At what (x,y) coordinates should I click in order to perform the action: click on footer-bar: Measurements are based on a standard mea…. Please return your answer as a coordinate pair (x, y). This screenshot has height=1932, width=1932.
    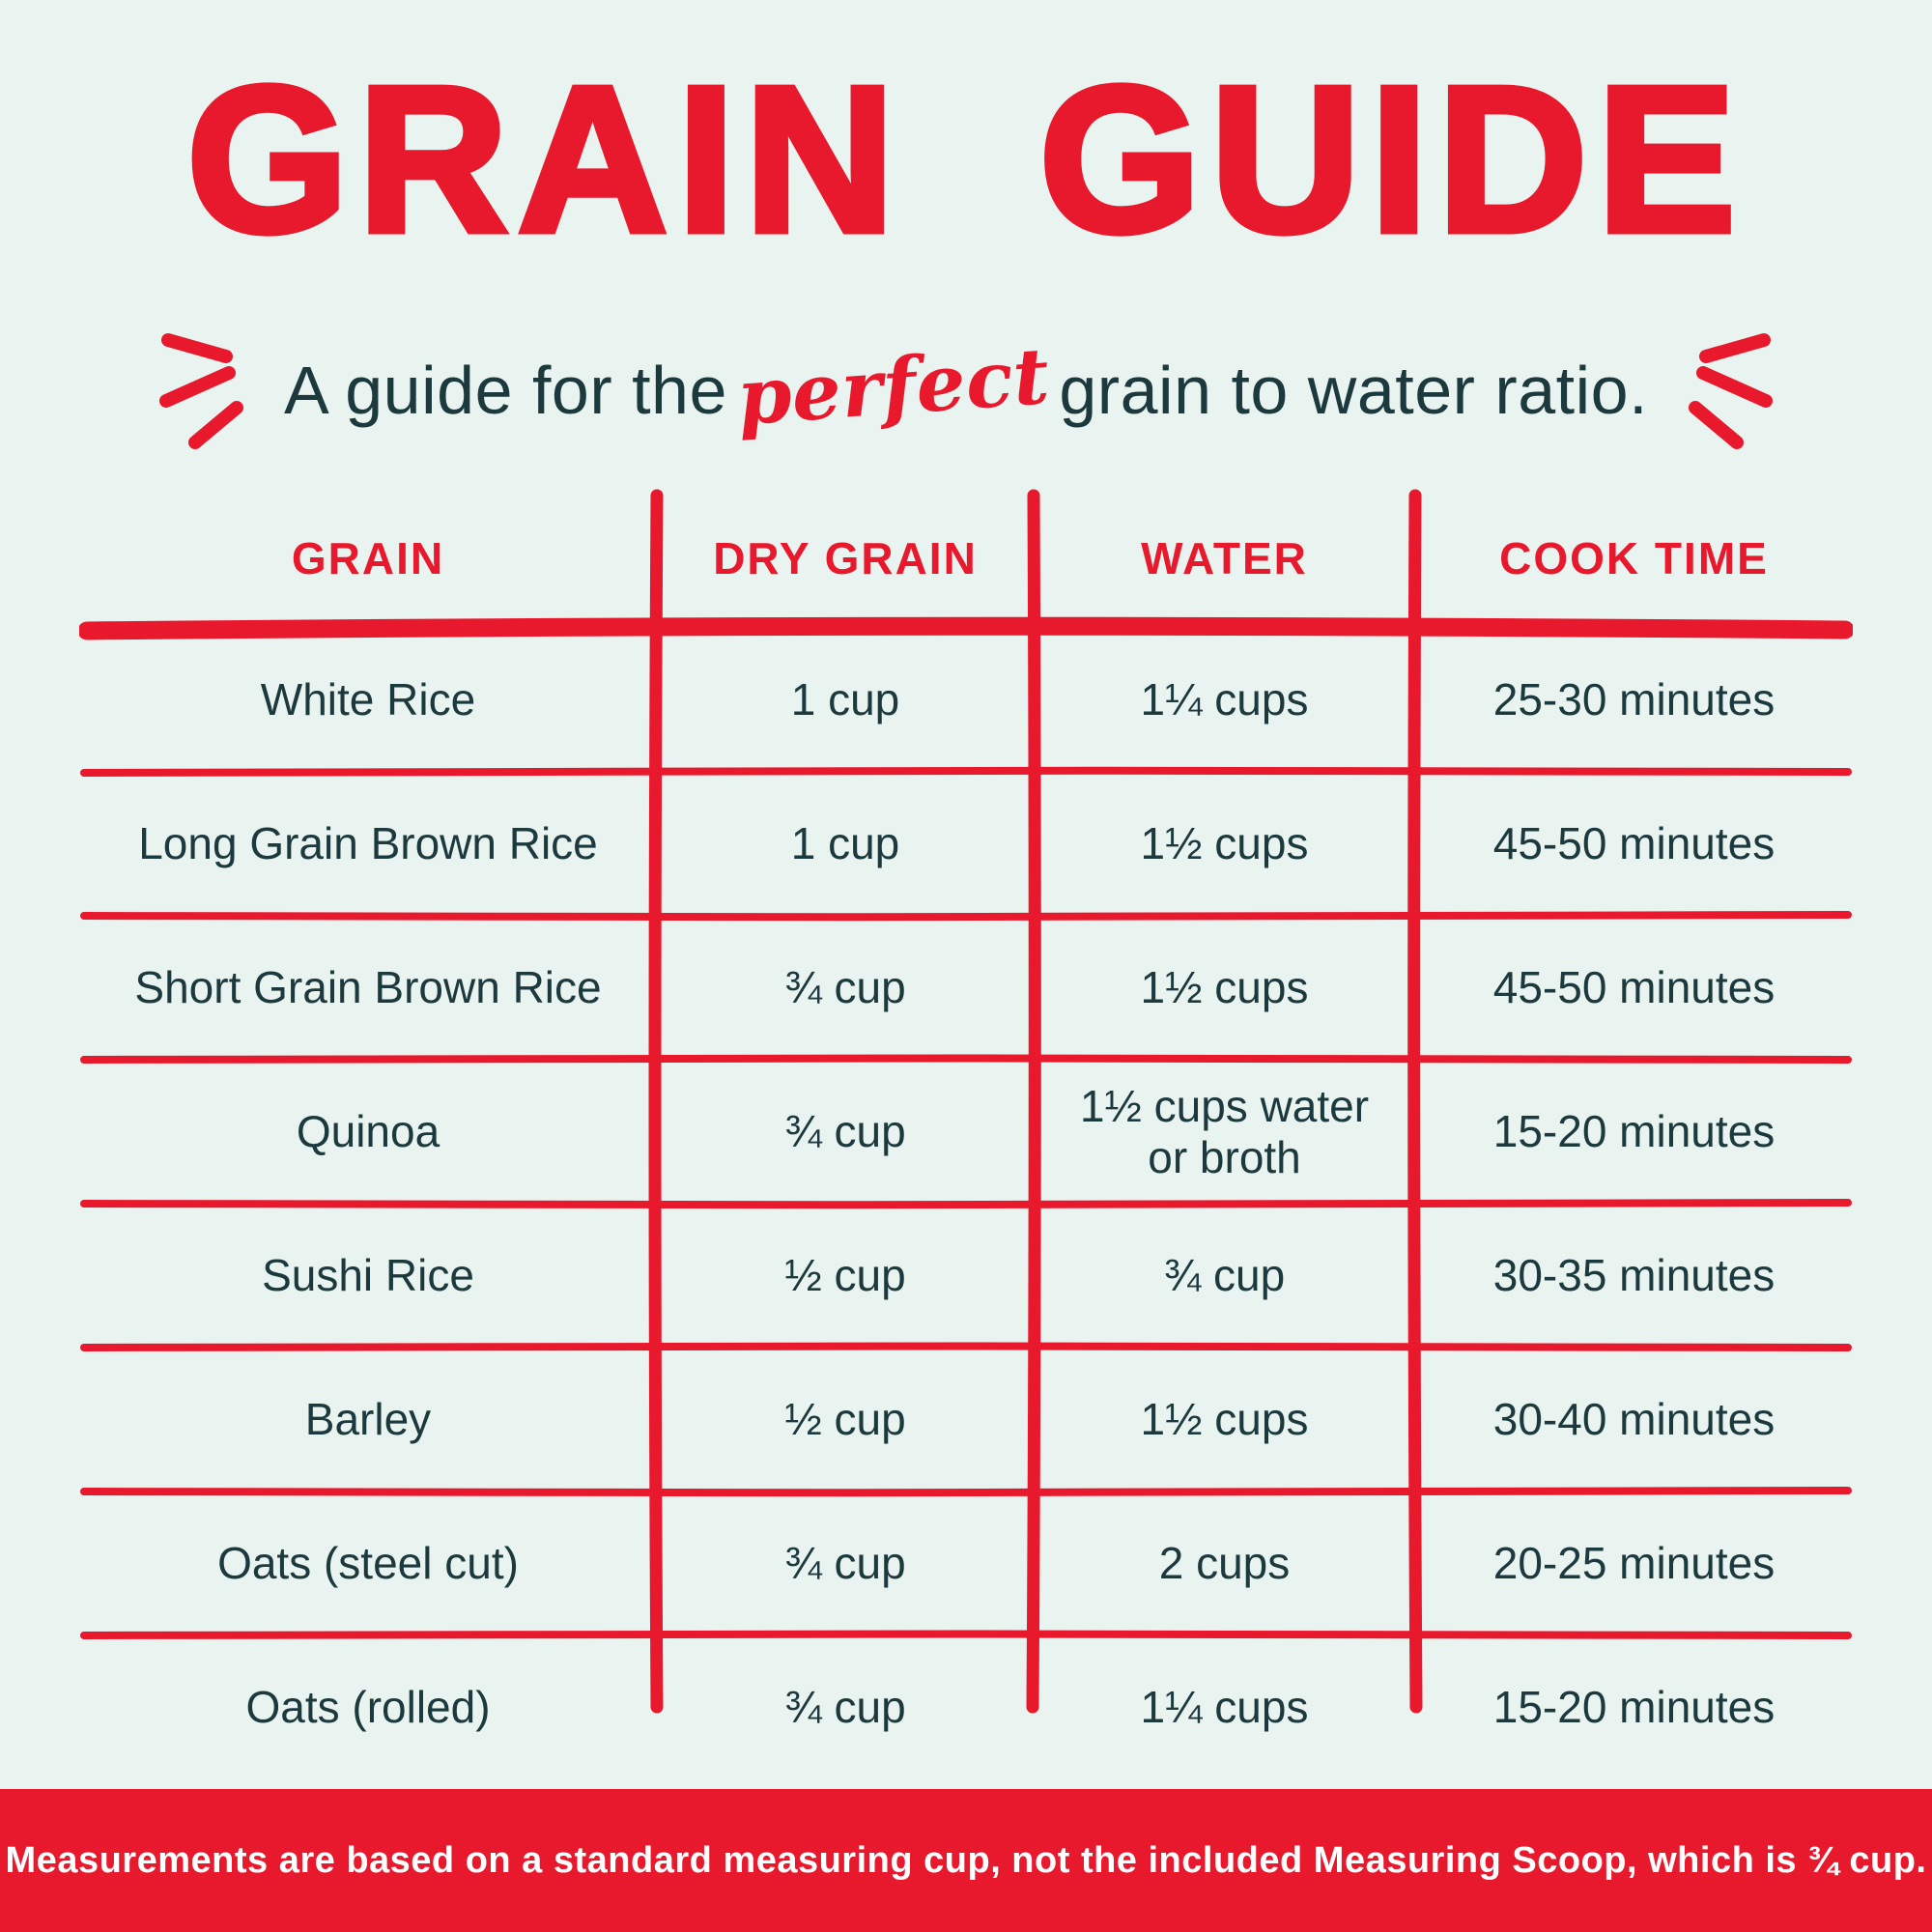
    Looking at the image, I should click on (966, 1860).